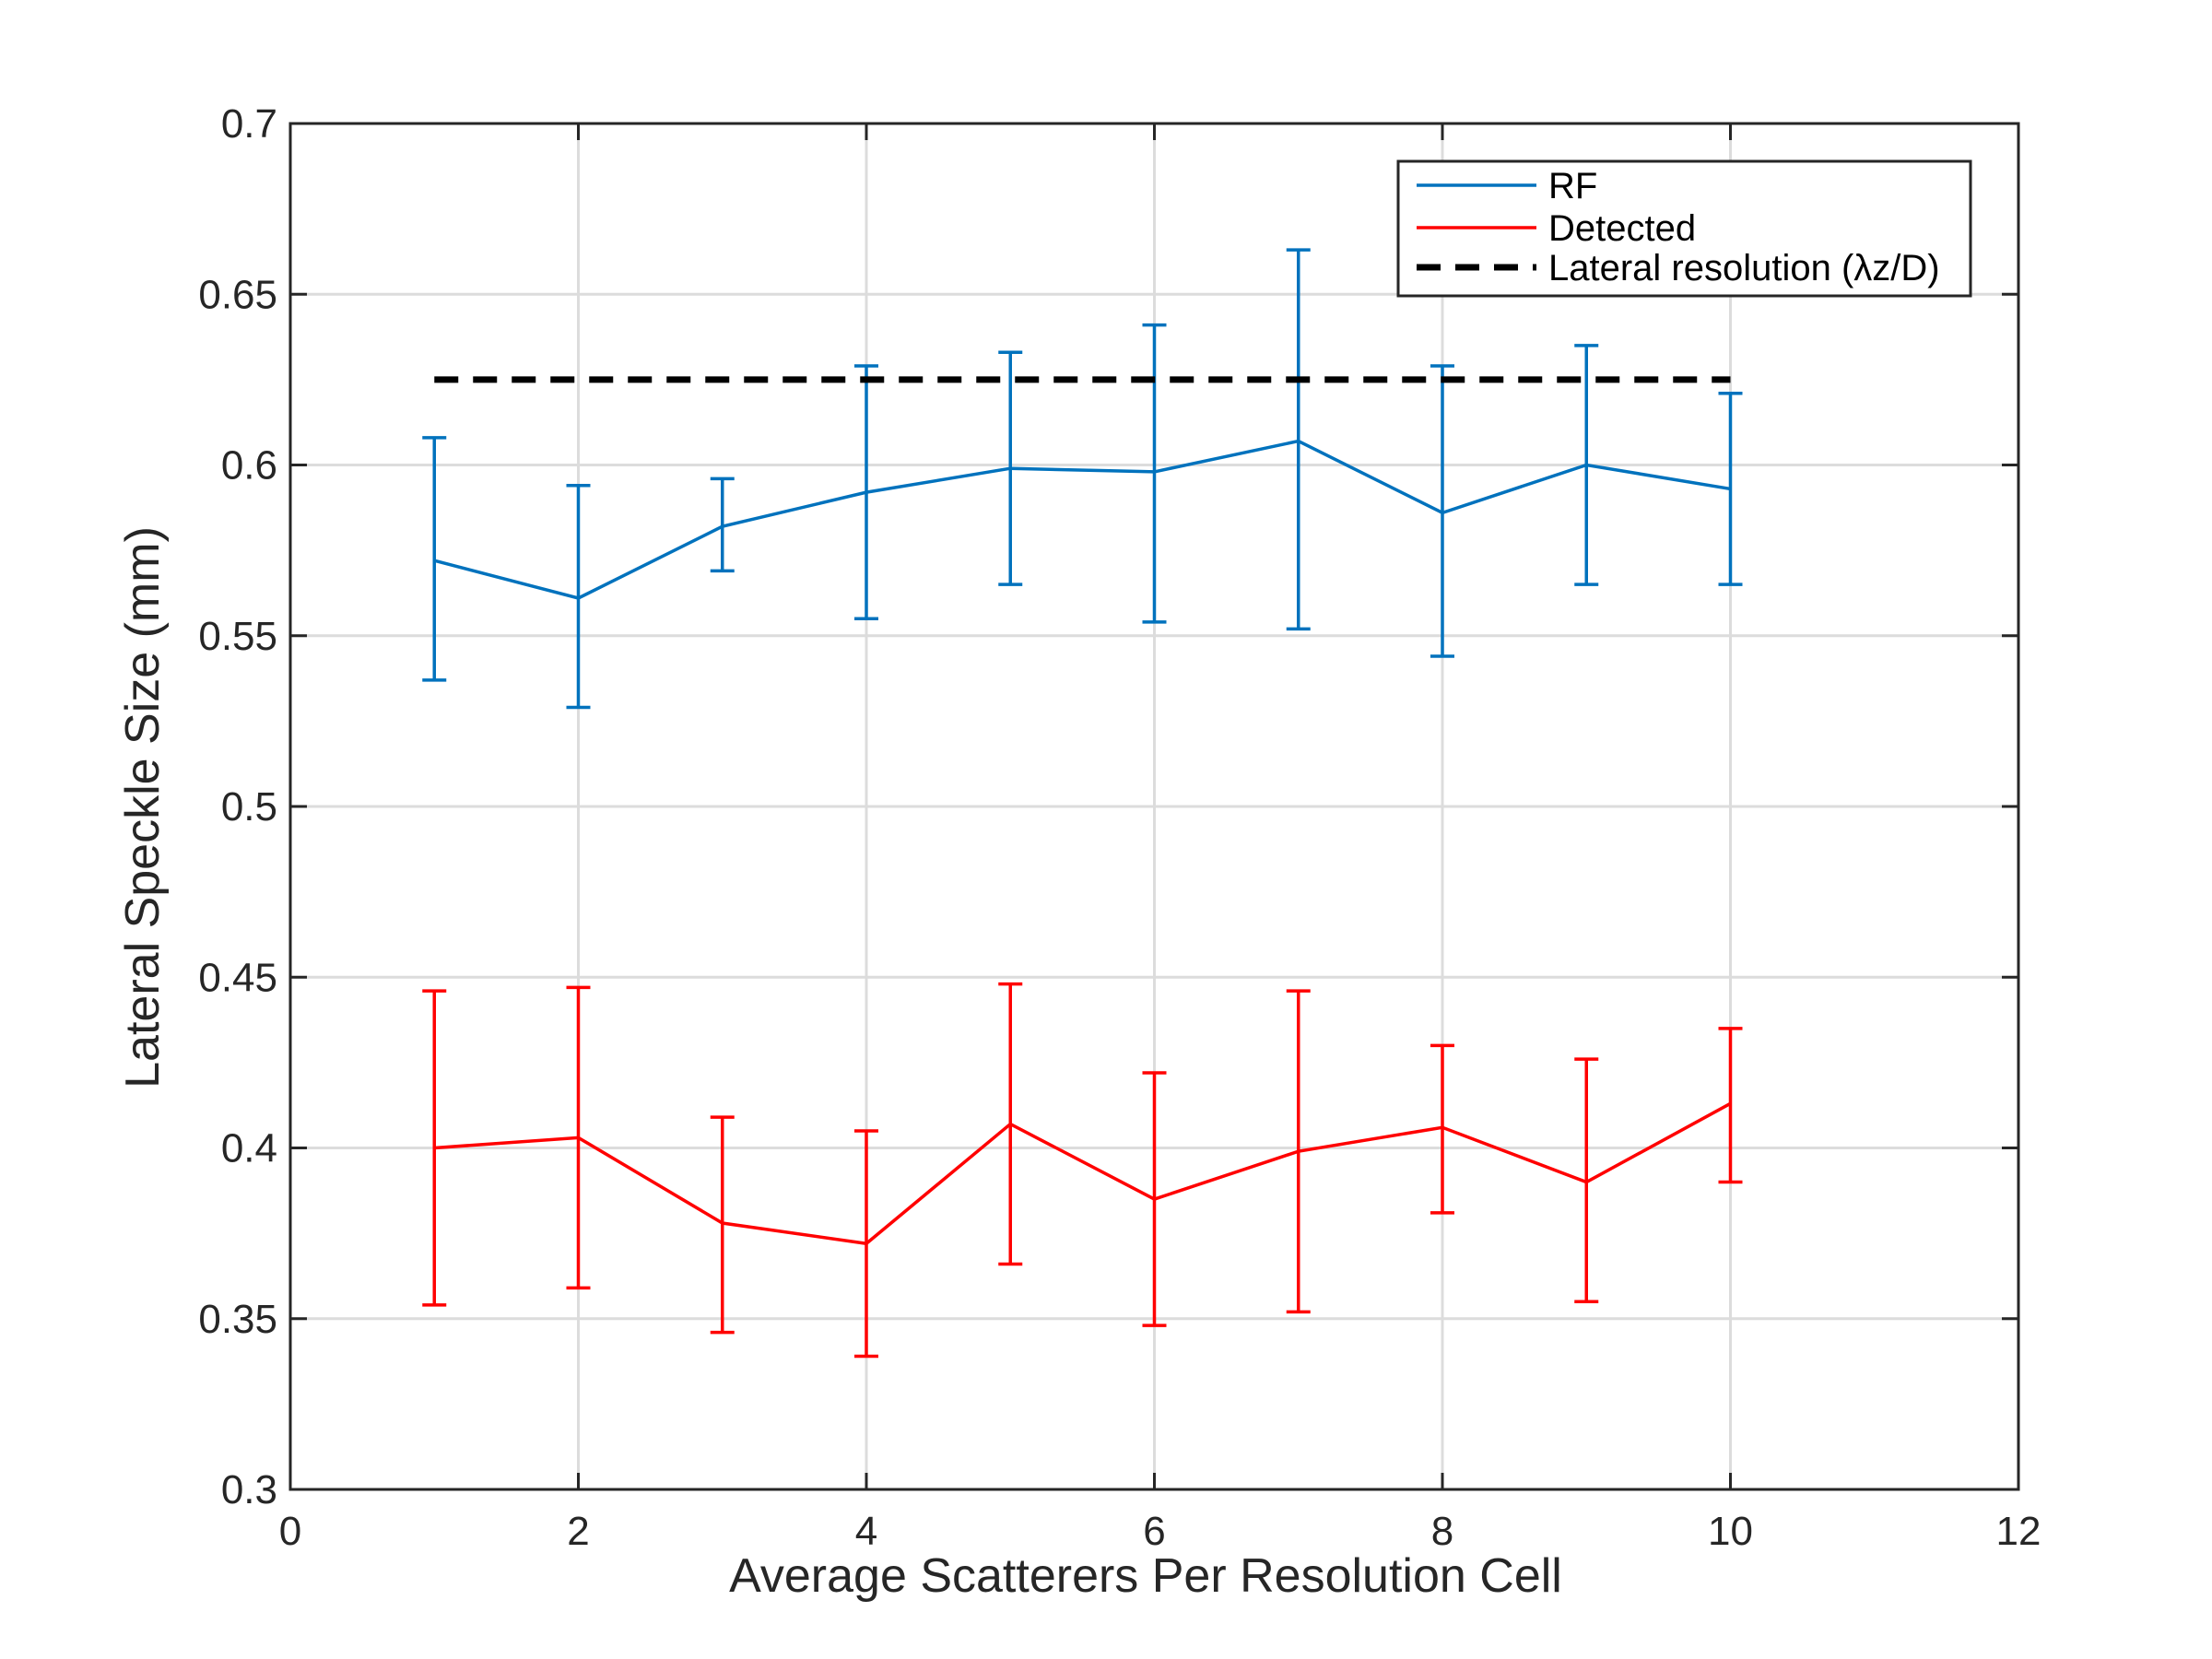 The image size is (2212, 1659). What do you see at coordinates (2018, 1531) in the screenshot?
I see `x-tick-label: 12` at bounding box center [2018, 1531].